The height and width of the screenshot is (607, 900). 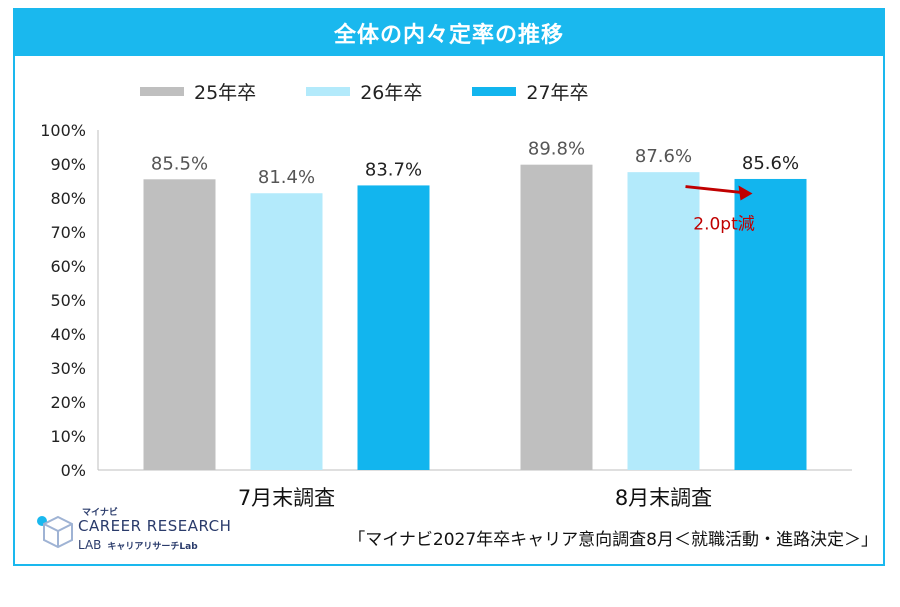 I want to click on logo-sub-lab: LAB, so click(x=90, y=545).